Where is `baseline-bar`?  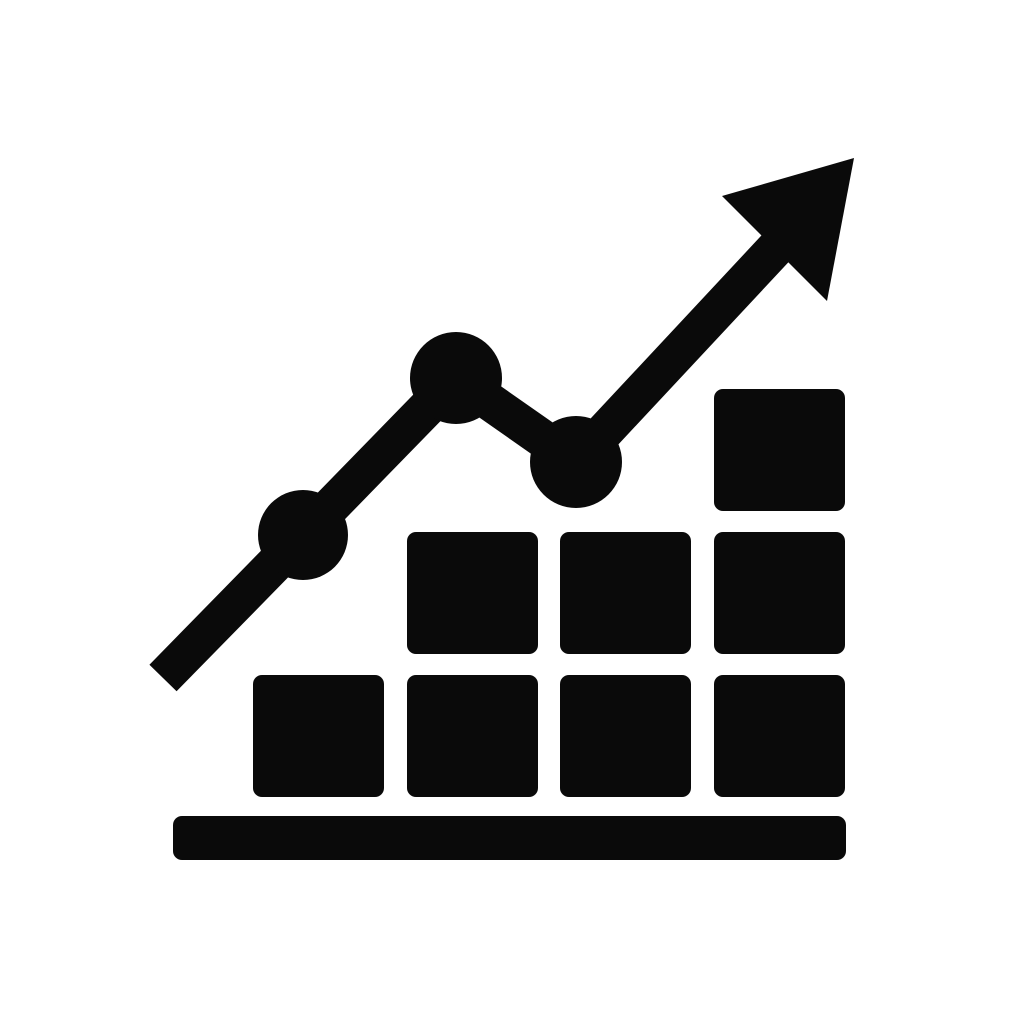
baseline-bar is located at coordinates (509, 838).